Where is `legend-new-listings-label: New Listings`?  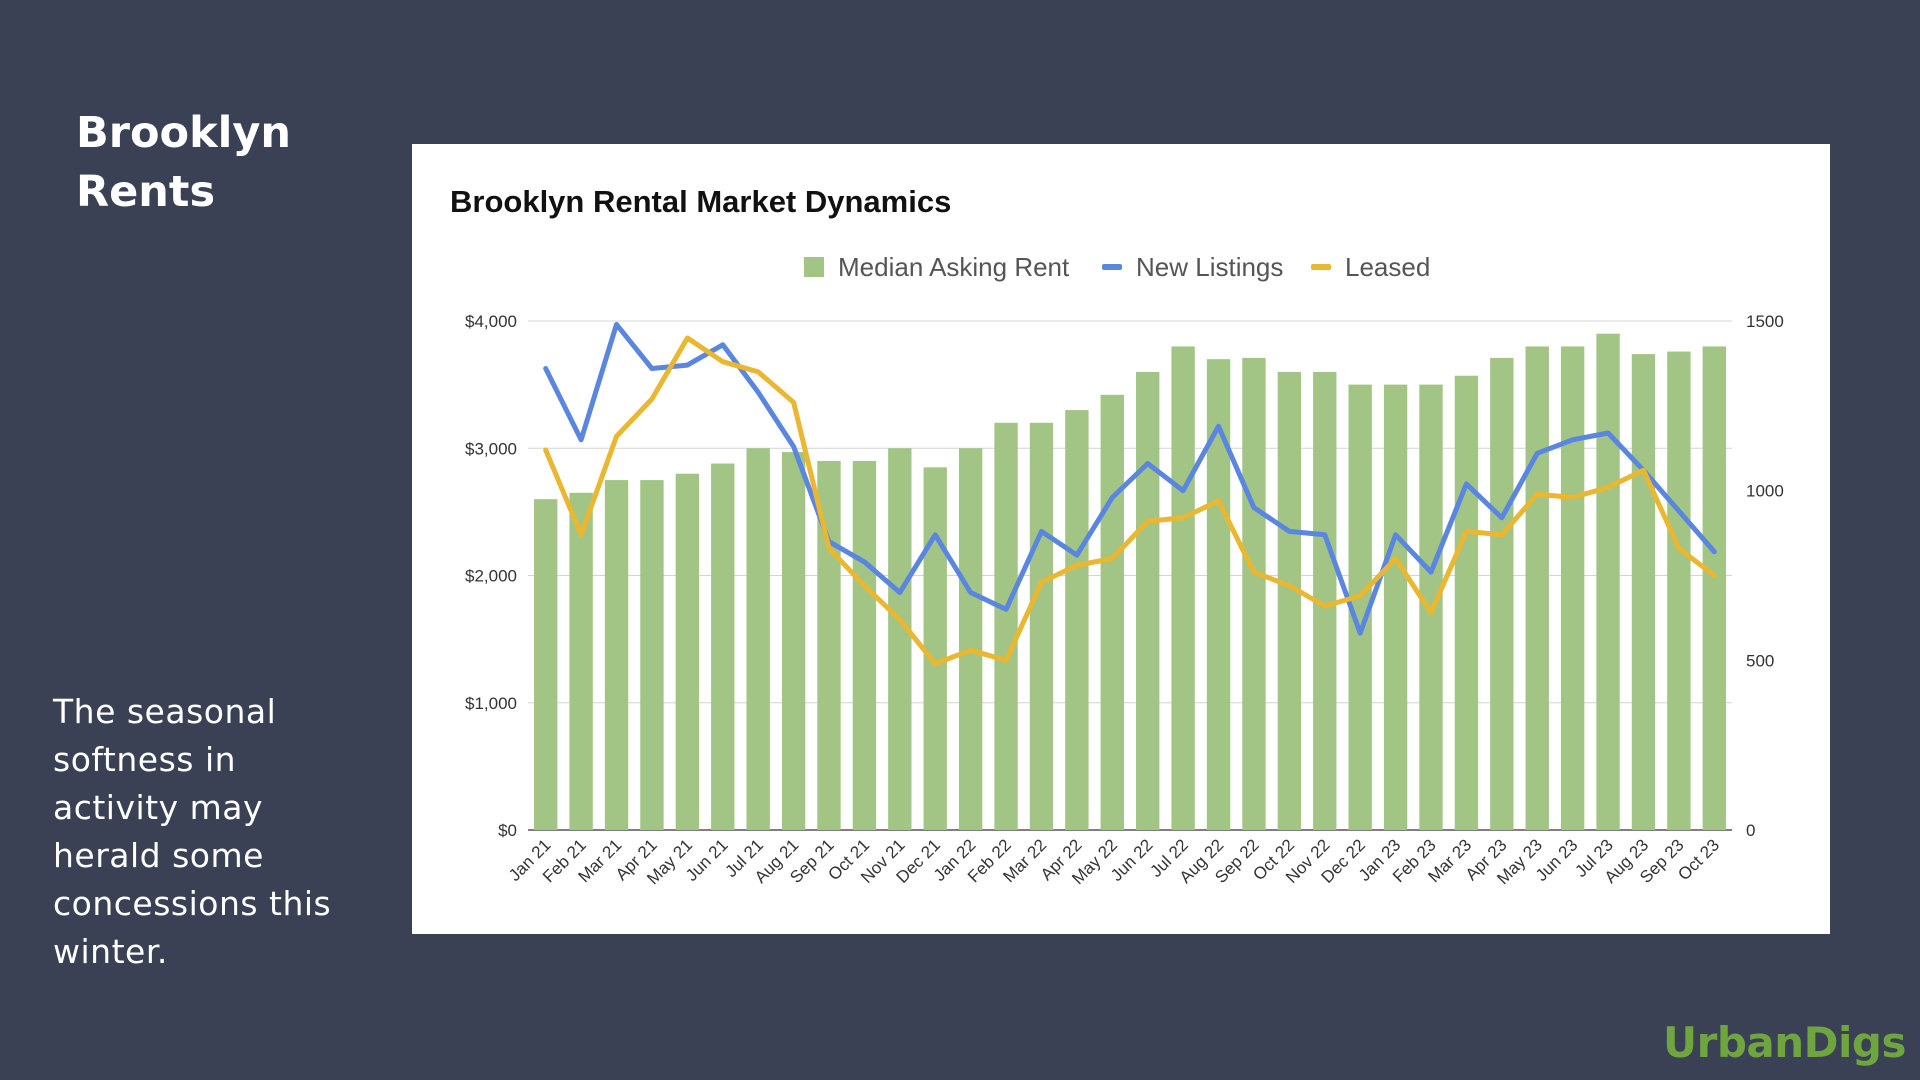 legend-new-listings-label: New Listings is located at coordinates (1209, 267).